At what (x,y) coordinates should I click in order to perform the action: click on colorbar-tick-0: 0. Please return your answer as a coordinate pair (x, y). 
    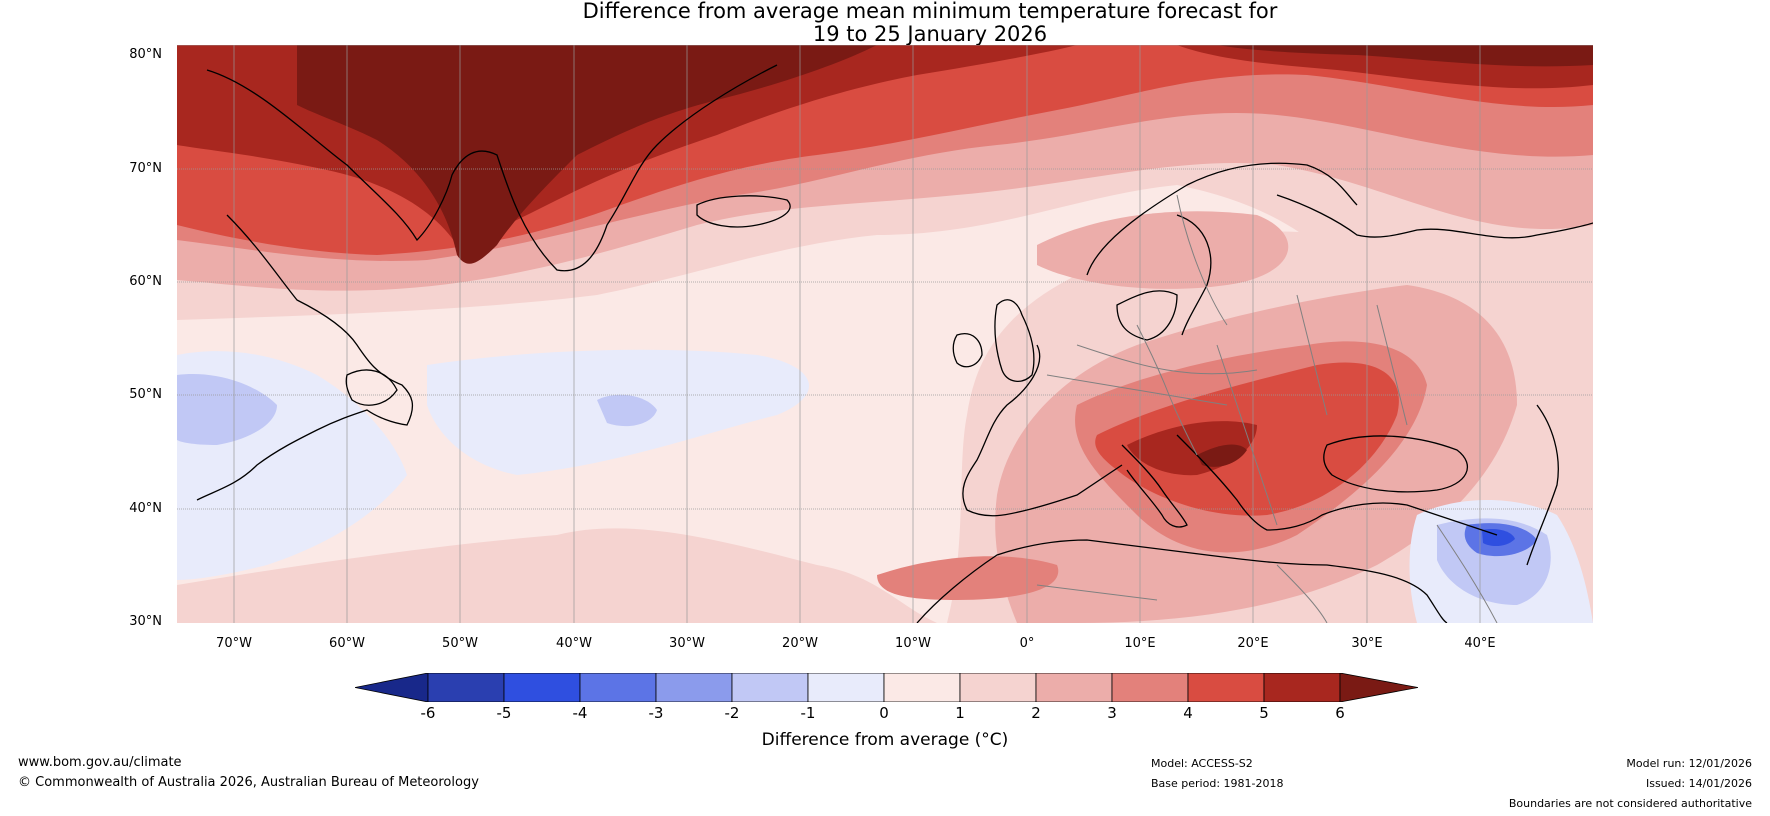
    Looking at the image, I should click on (884, 713).